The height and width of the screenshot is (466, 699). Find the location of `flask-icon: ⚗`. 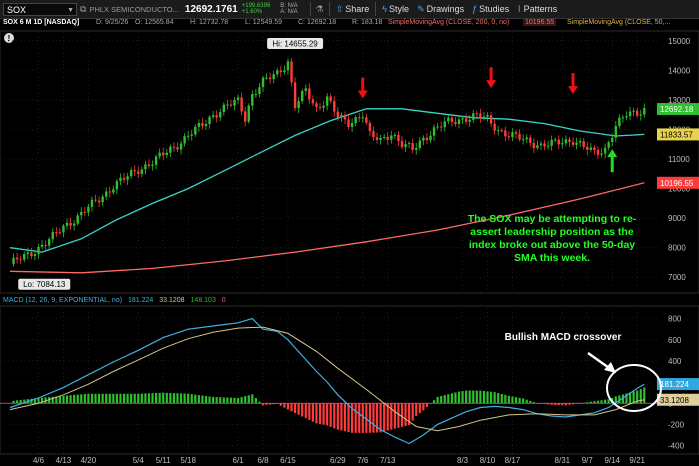

flask-icon: ⚗ is located at coordinates (319, 8).